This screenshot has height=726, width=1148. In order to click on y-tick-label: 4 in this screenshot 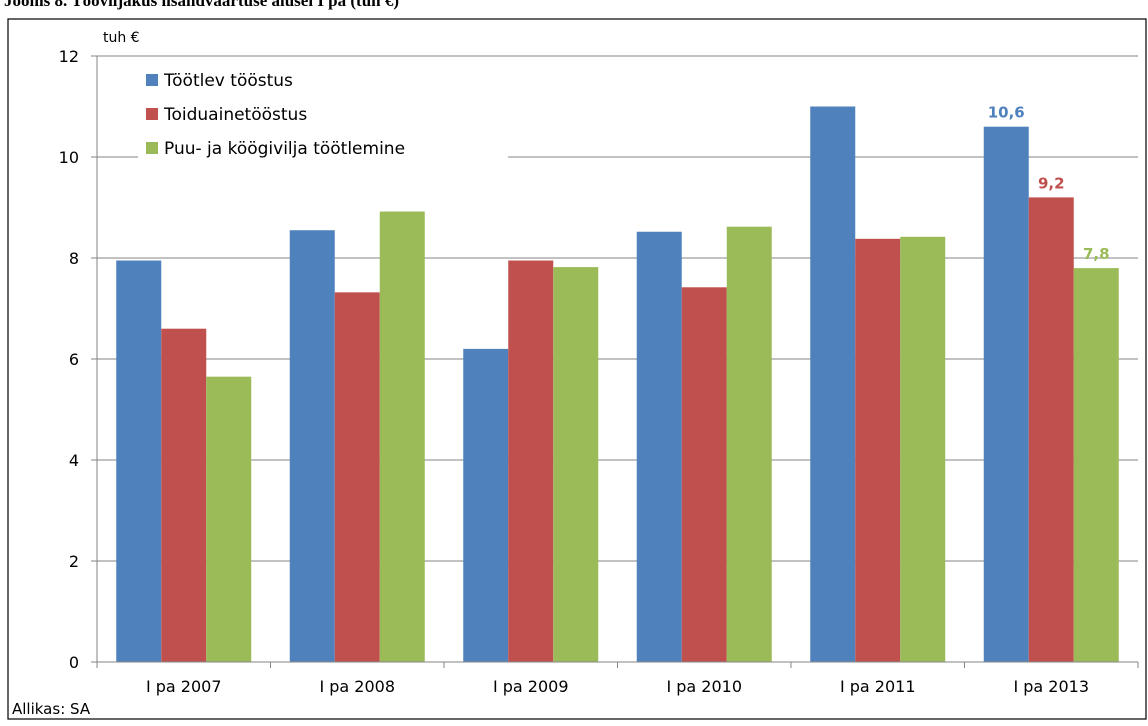, I will do `click(74, 460)`.